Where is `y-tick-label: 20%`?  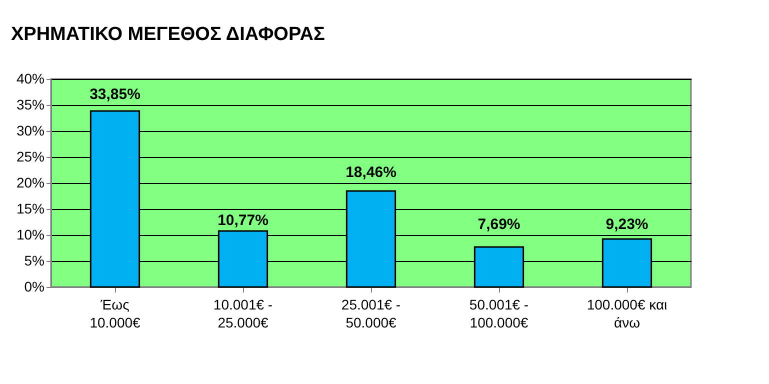
y-tick-label: 20% is located at coordinates (30, 182).